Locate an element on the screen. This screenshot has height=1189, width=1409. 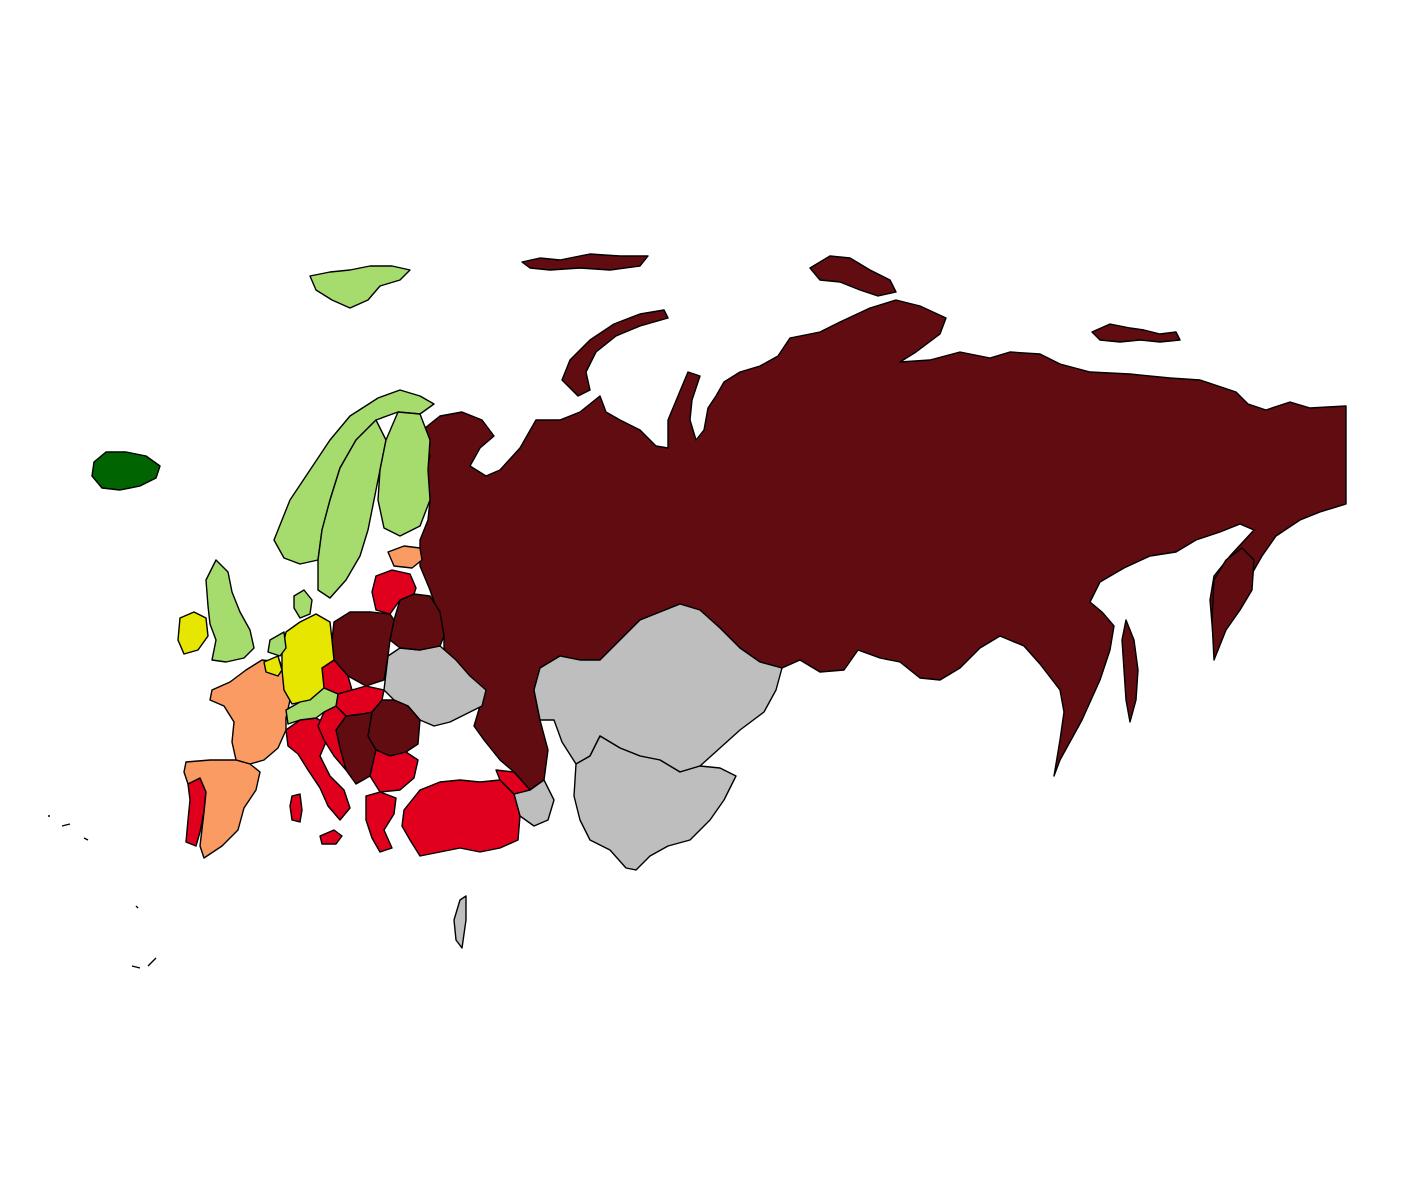
region-franz-josef-land is located at coordinates (585, 262).